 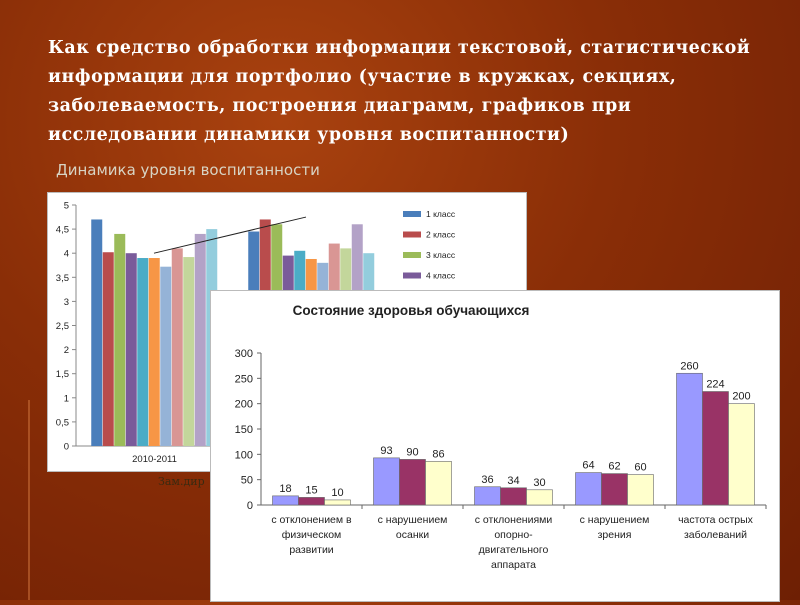 I want to click on y-tick-label: 250, so click(x=244, y=379).